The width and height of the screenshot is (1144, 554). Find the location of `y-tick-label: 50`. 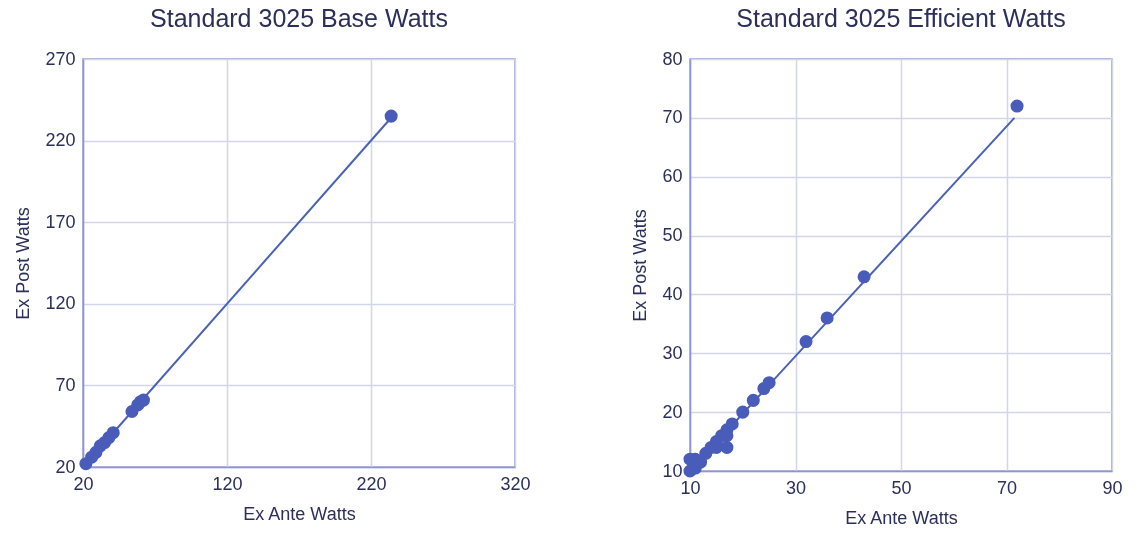

y-tick-label: 50 is located at coordinates (672, 235).